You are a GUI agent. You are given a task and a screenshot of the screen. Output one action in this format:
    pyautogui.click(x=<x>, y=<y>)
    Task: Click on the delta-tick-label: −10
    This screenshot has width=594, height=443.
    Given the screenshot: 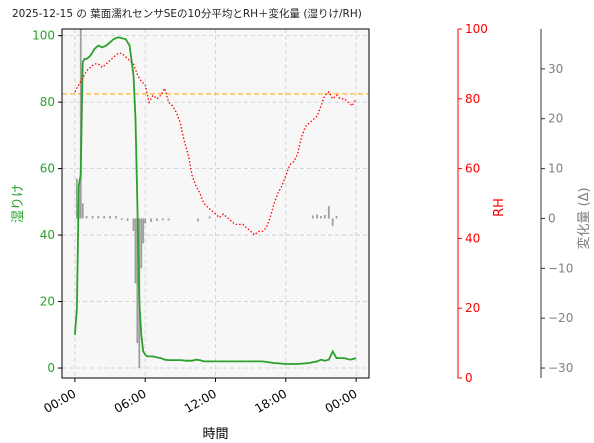 What is the action you would take?
    pyautogui.click(x=560, y=268)
    